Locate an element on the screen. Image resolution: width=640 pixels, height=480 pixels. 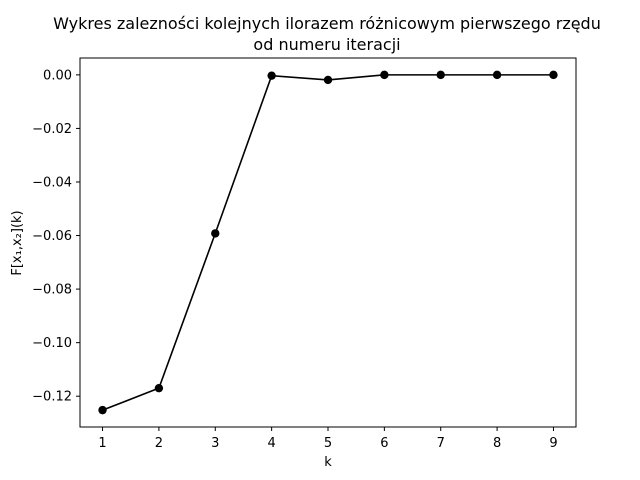
y-tick-label: −0.04 is located at coordinates (52, 182).